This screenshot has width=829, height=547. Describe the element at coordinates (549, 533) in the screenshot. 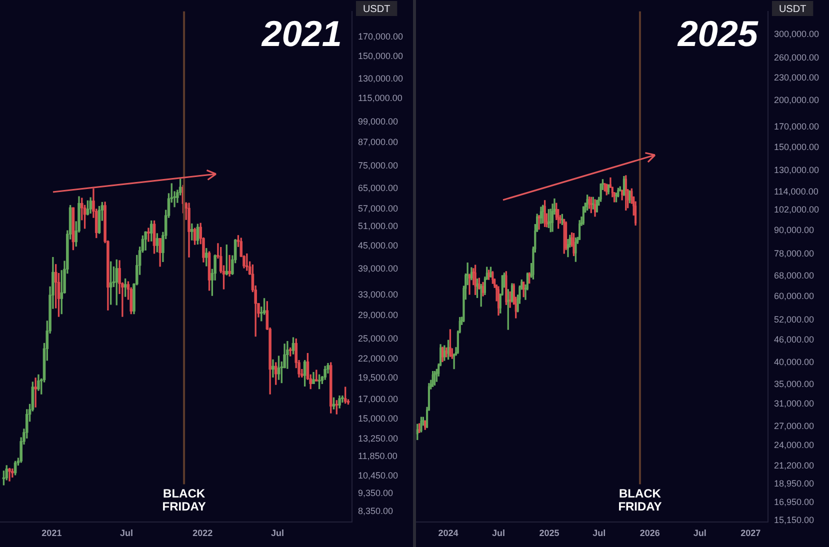

I see `x-tick-label: 2025` at that location.